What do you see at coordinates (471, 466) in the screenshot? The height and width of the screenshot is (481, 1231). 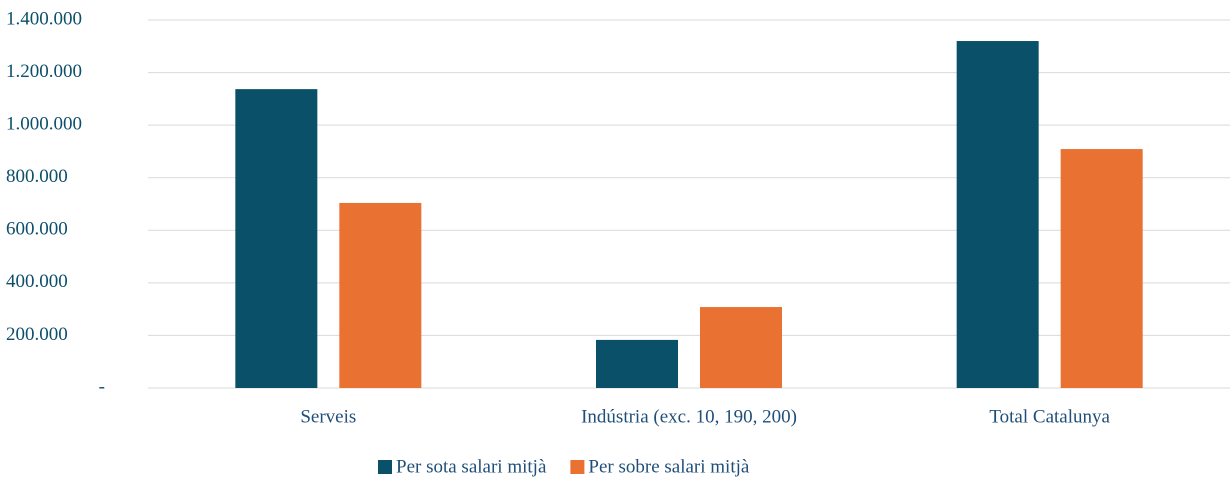 I see `legend-label: Per sota salari mitjà` at bounding box center [471, 466].